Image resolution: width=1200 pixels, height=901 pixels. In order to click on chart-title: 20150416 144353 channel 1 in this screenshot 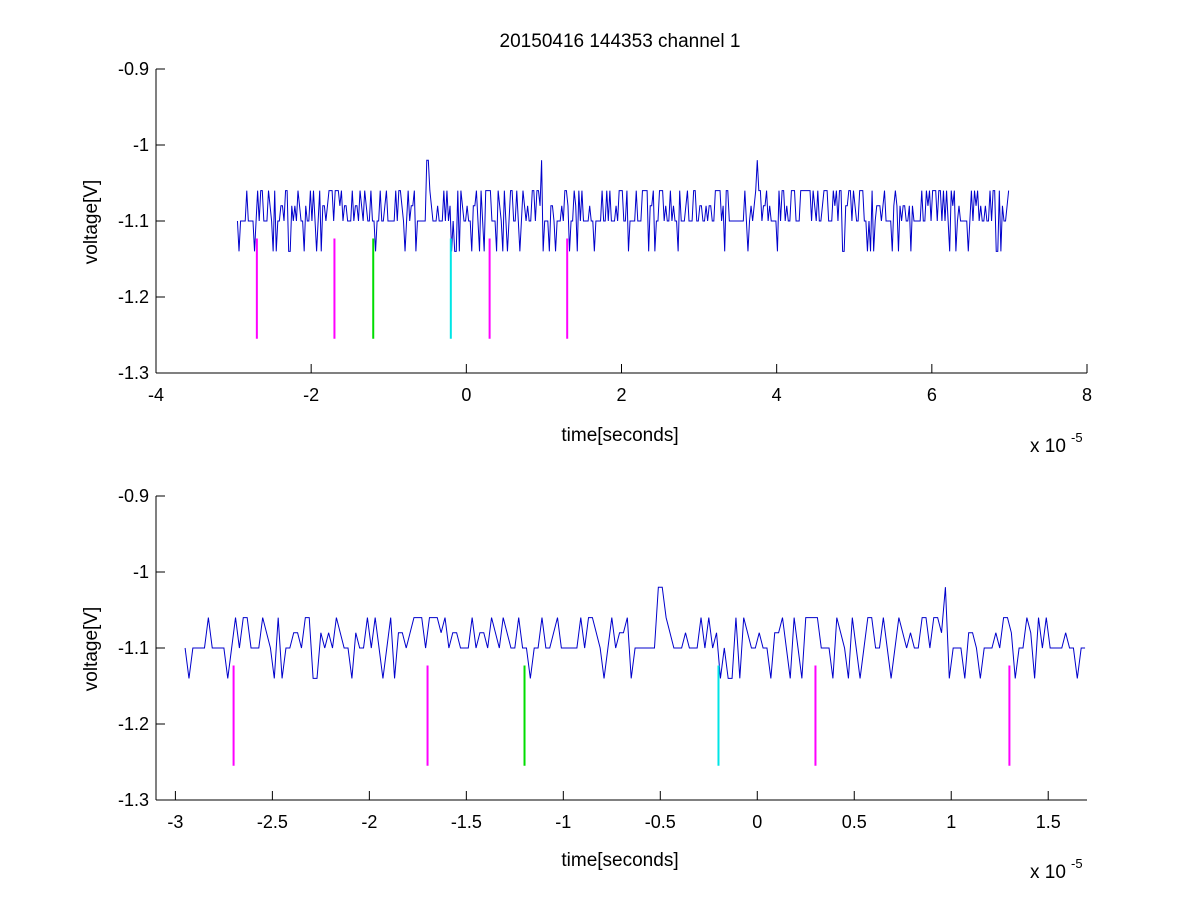, I will do `click(620, 41)`.